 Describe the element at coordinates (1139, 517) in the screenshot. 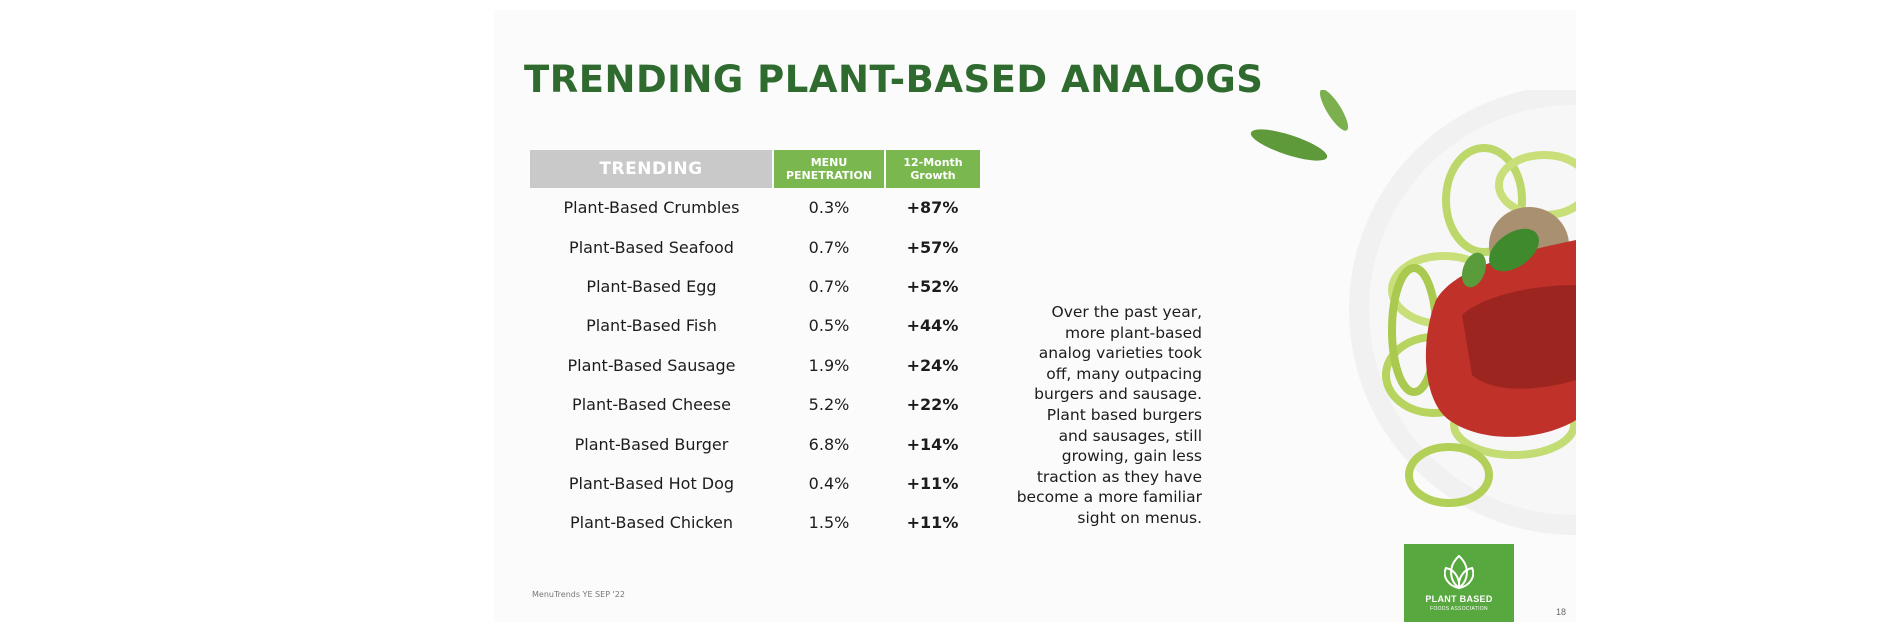

I see `paragraph-line: sight on menus.` at that location.